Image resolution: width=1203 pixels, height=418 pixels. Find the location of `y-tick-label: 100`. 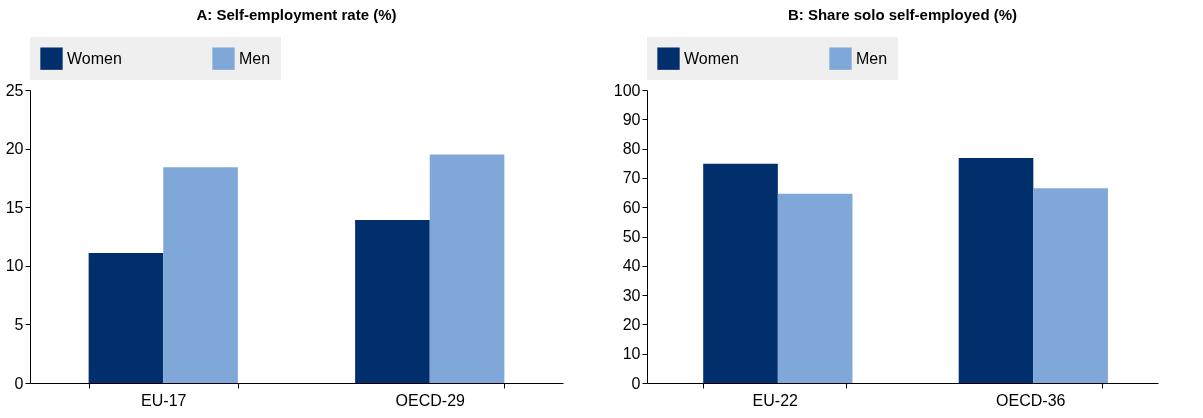

y-tick-label: 100 is located at coordinates (627, 90).